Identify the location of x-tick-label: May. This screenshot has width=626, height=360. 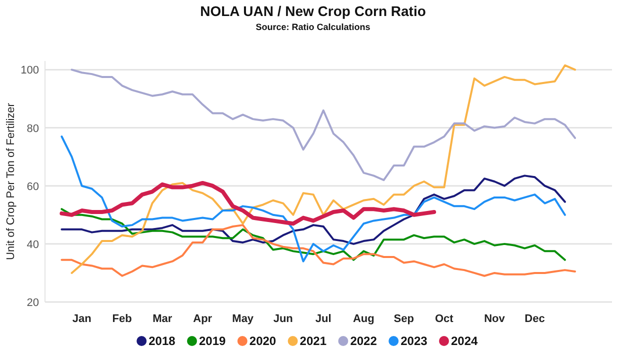
(243, 319).